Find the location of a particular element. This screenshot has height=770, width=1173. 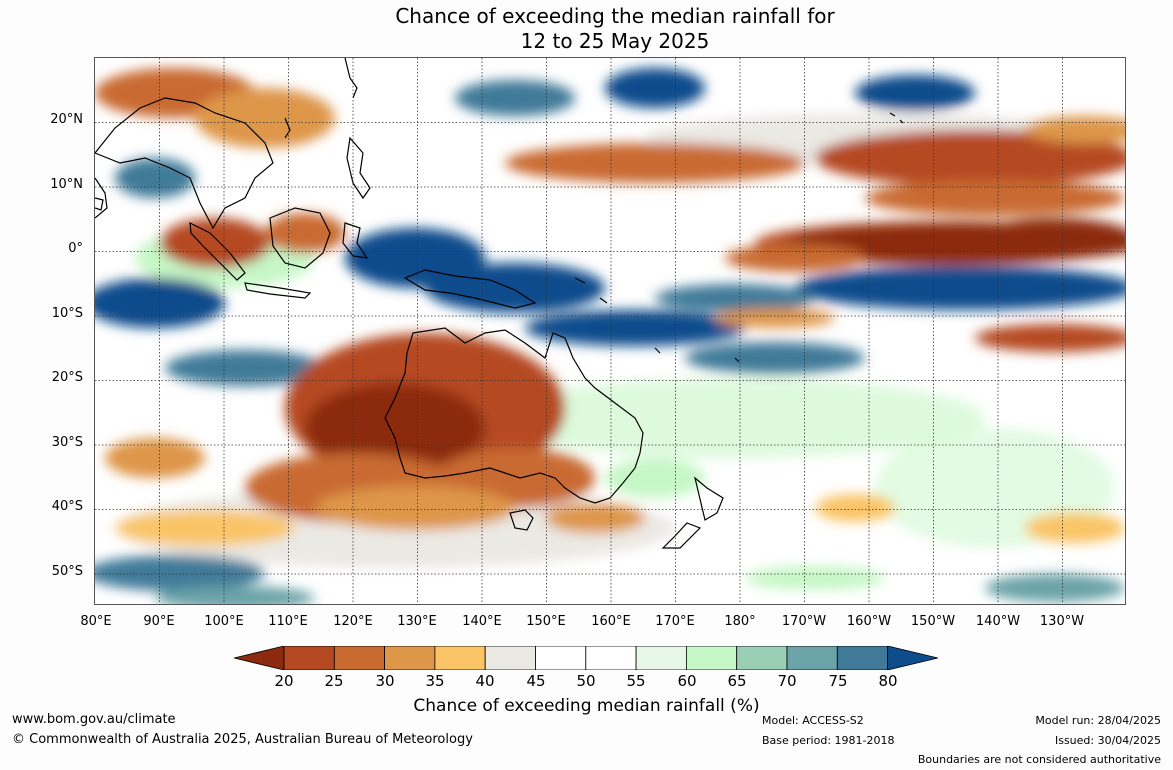

lon-label-170e: 170°E is located at coordinates (675, 621).